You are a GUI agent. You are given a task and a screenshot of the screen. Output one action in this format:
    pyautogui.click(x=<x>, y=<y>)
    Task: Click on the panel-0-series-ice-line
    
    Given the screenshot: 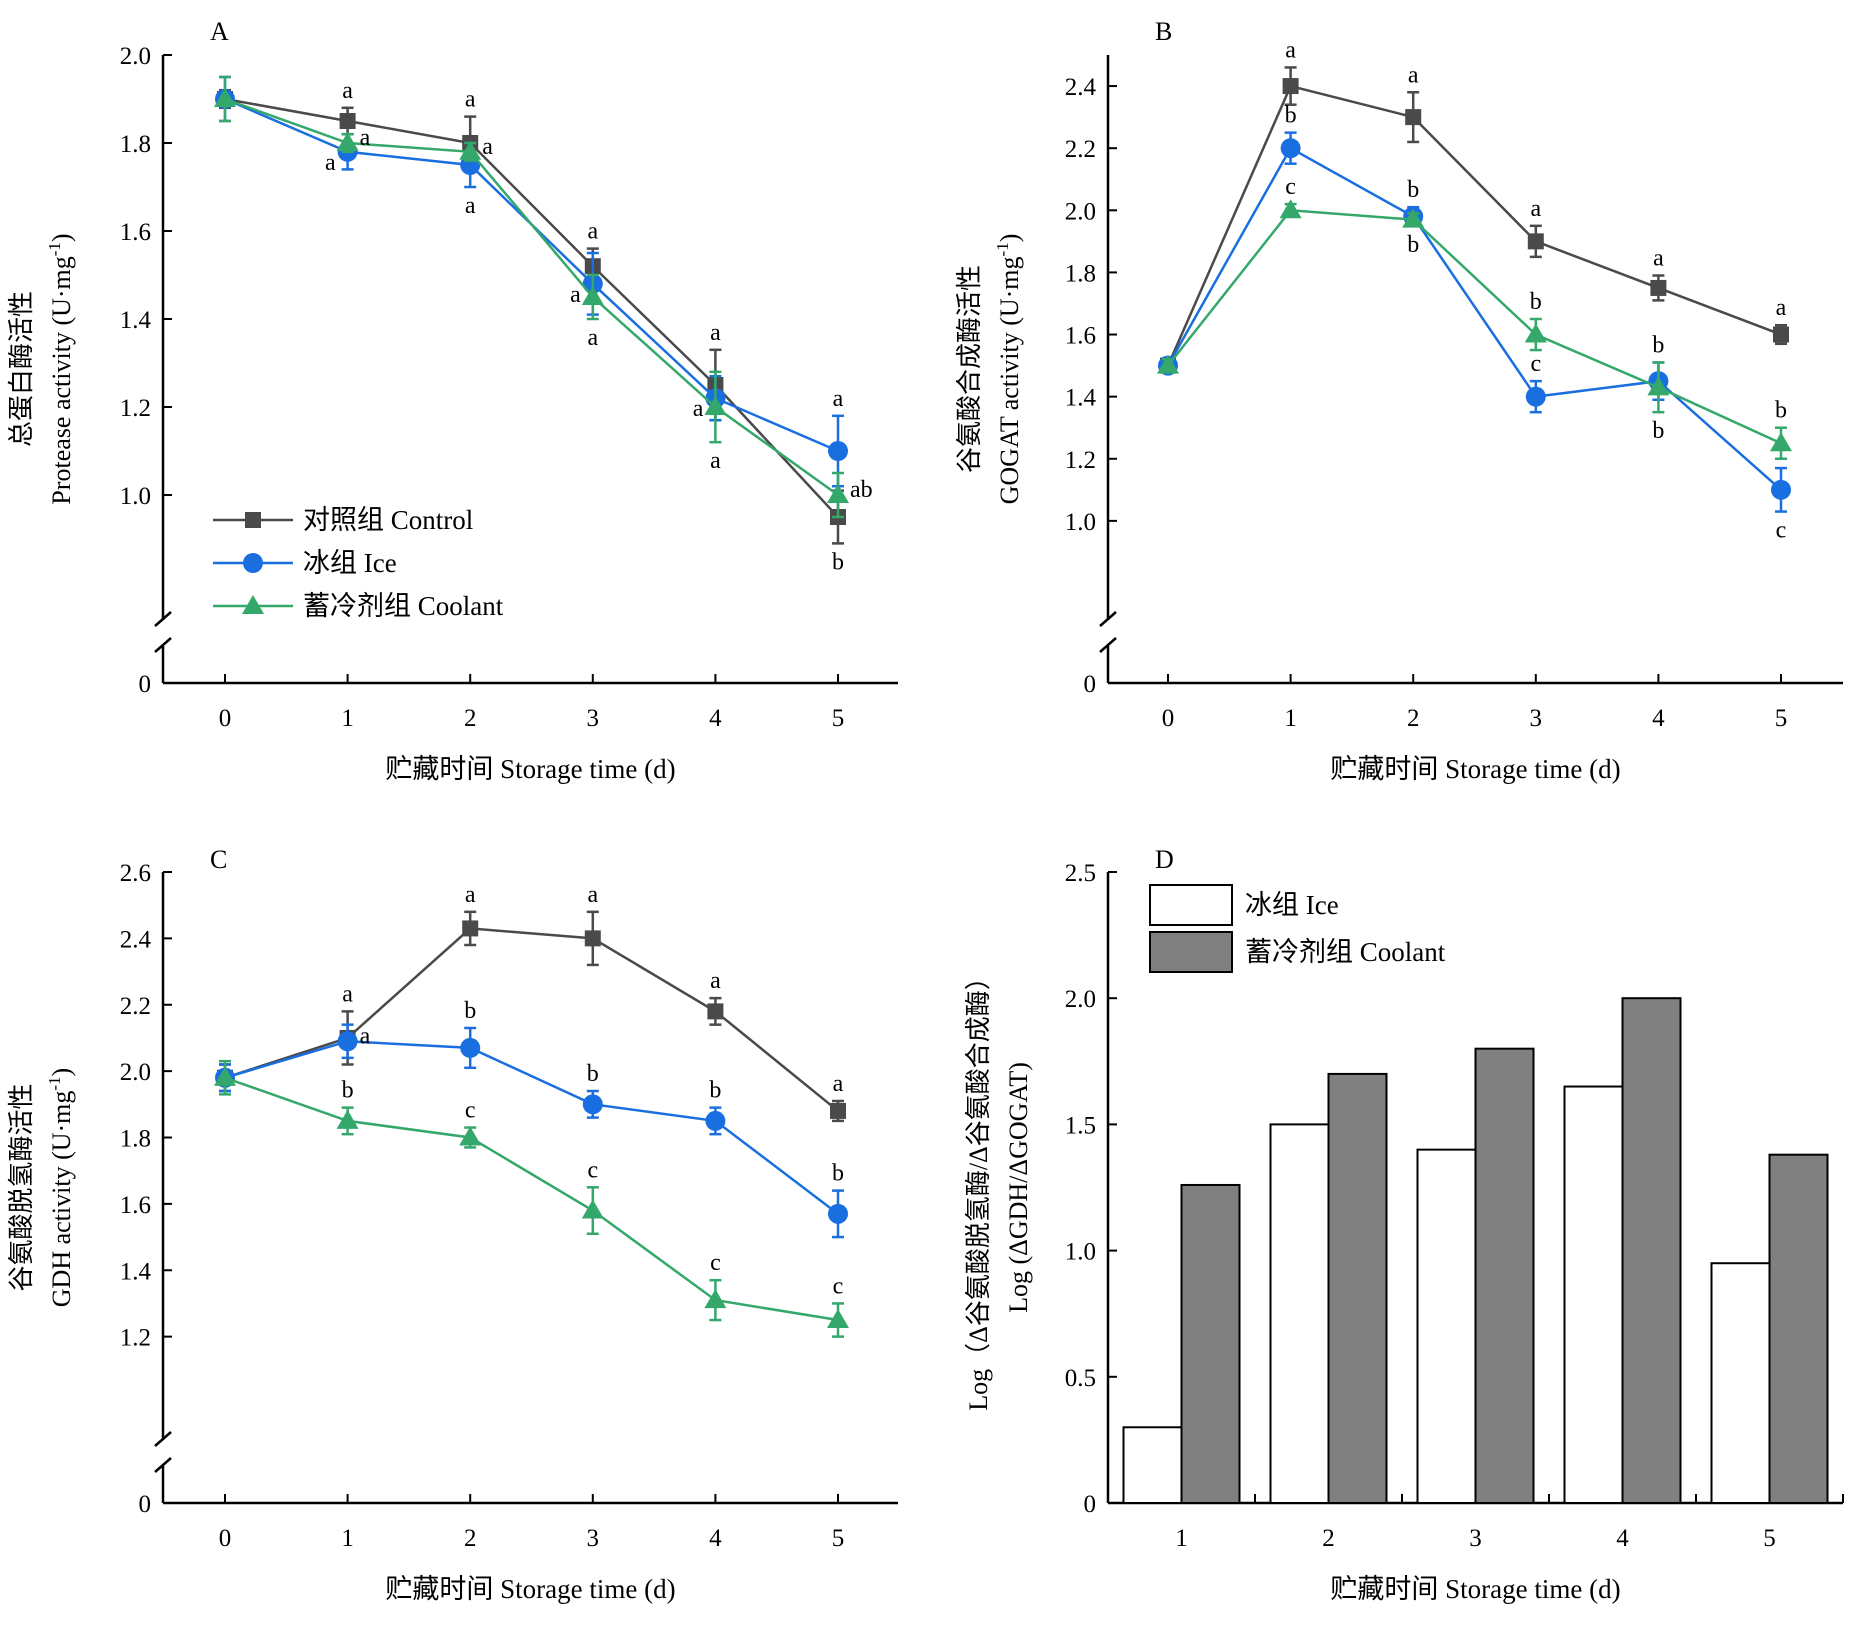 What is the action you would take?
    pyautogui.click(x=531, y=275)
    